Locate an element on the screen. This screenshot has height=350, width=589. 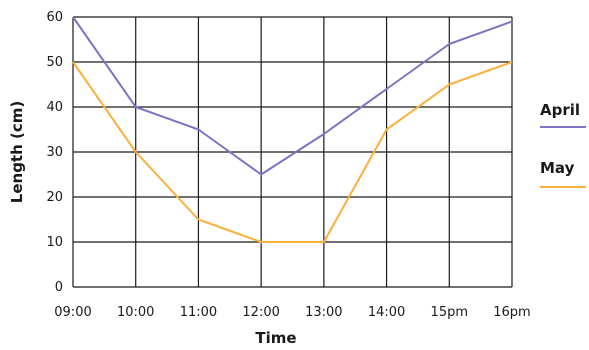
x-tick-label: 13:00 is located at coordinates (323, 312).